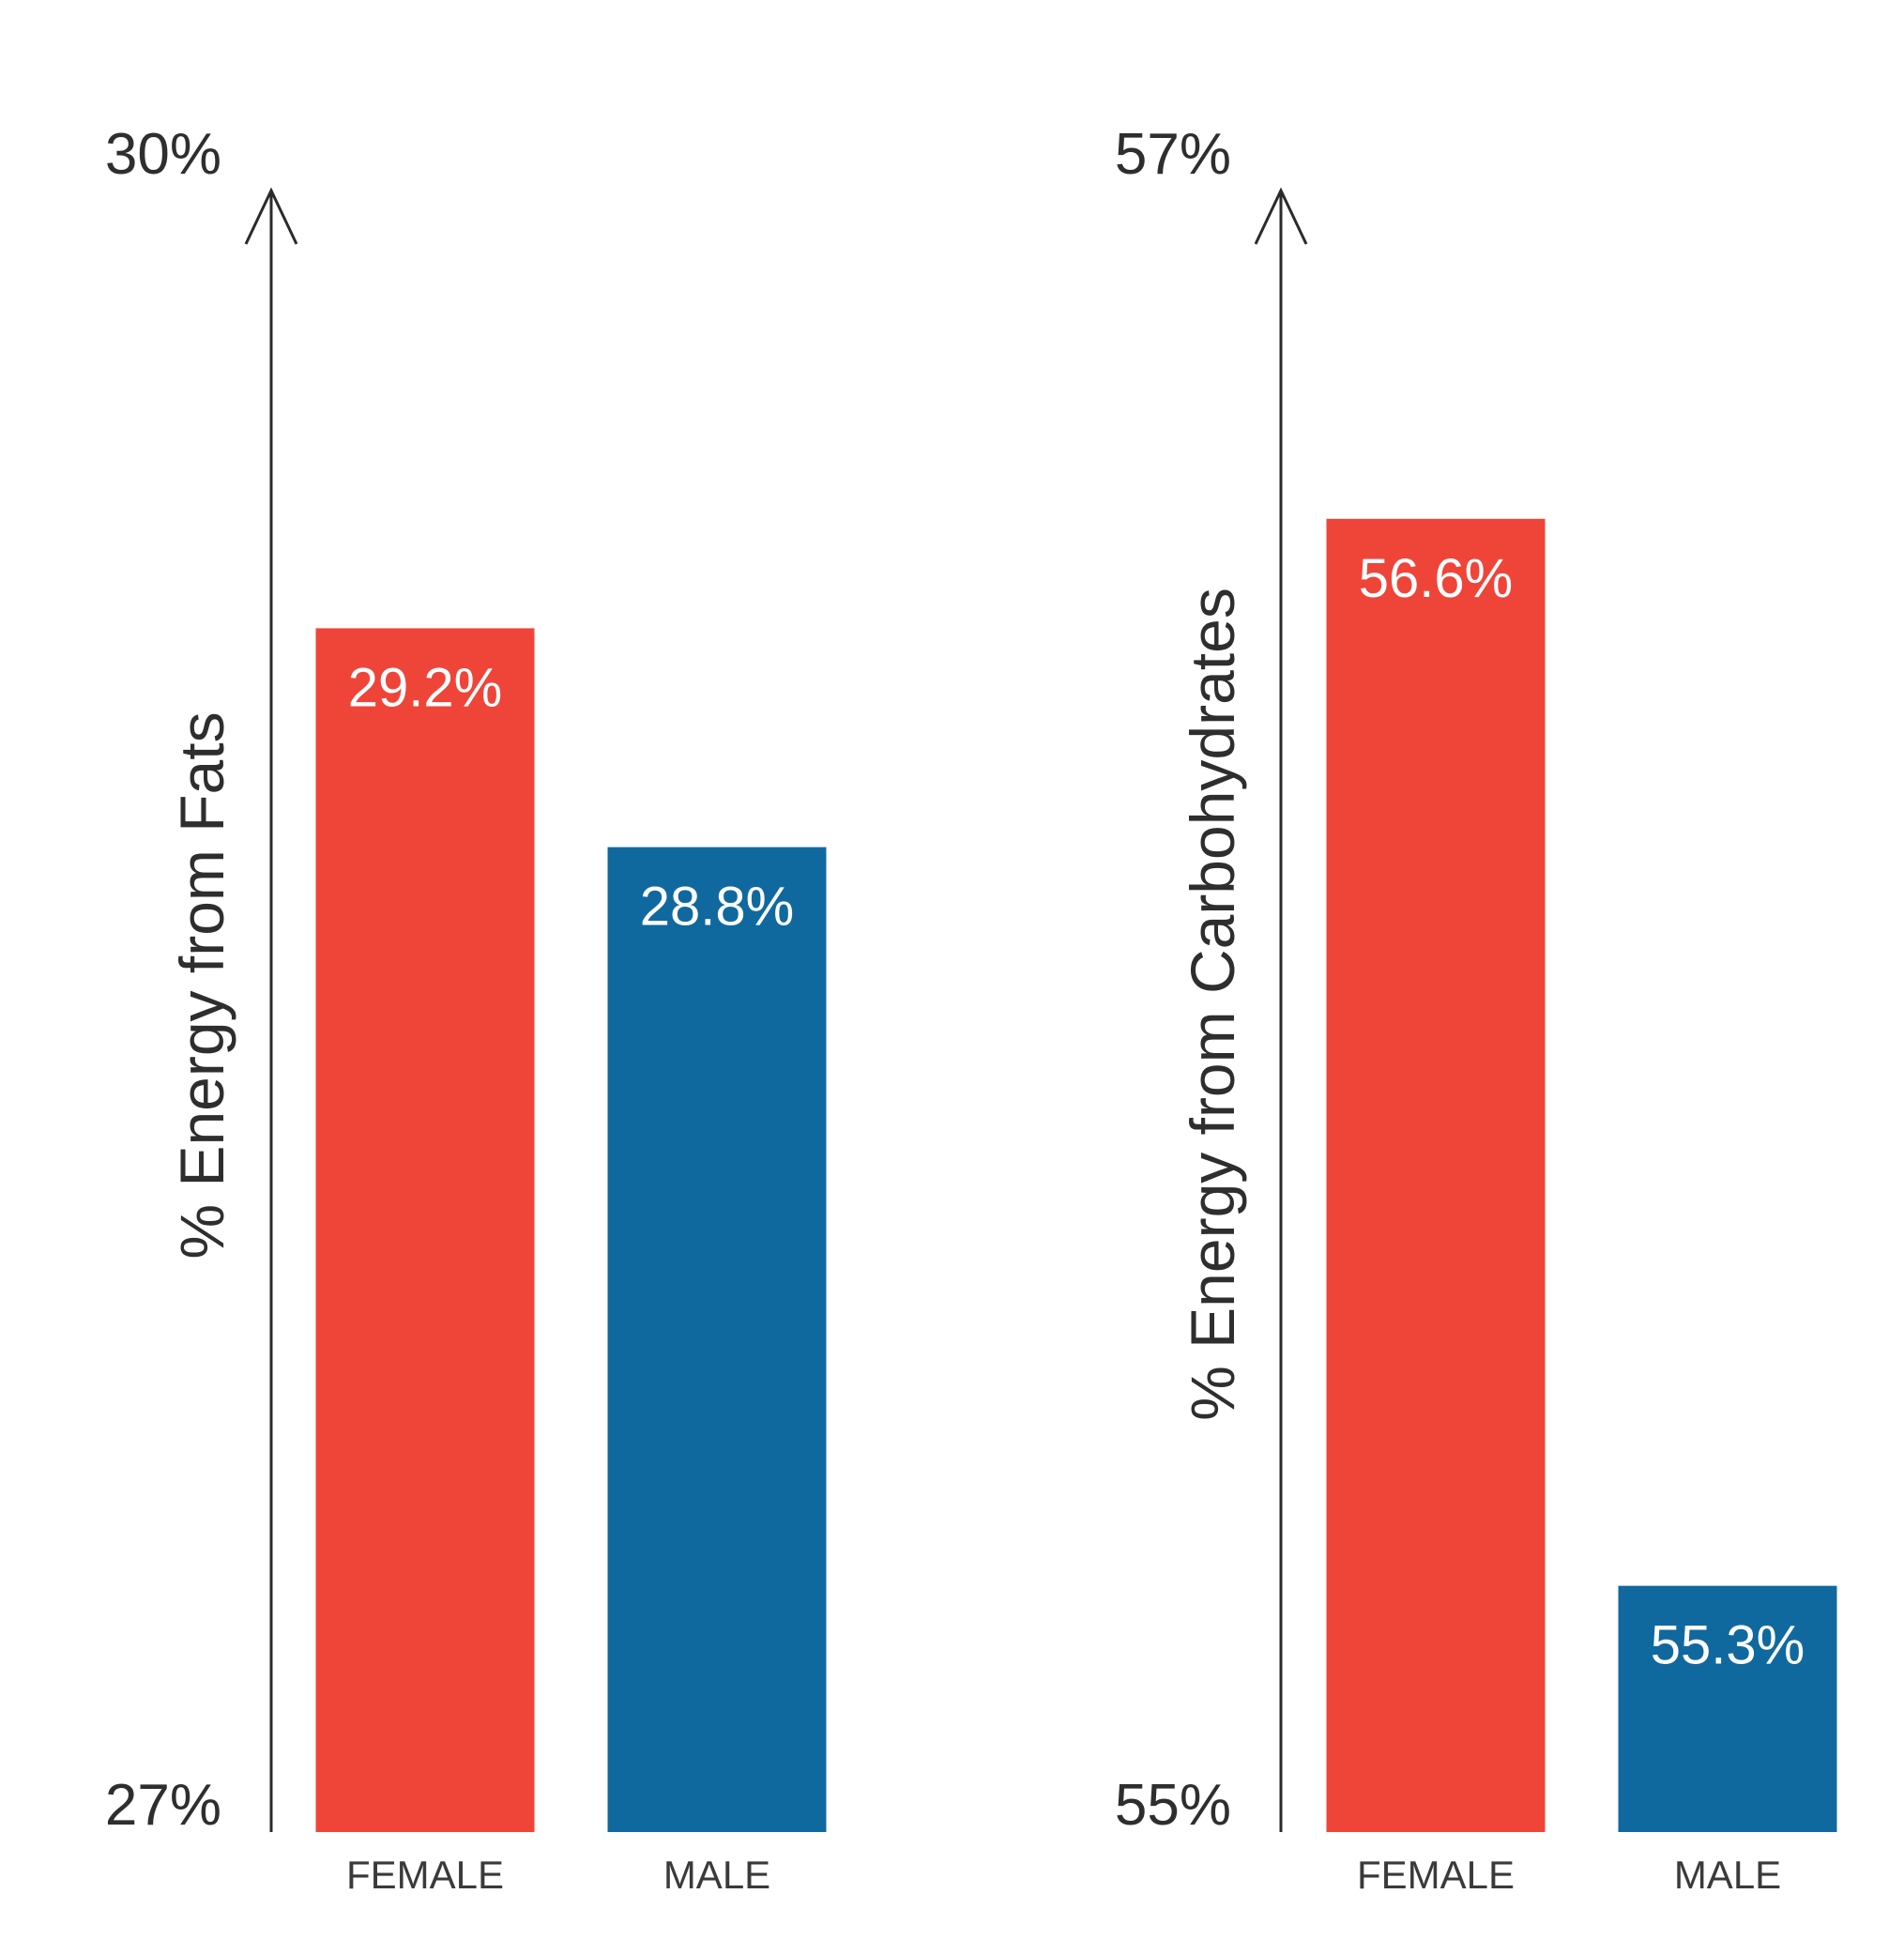 The height and width of the screenshot is (1955, 1904). Describe the element at coordinates (425, 687) in the screenshot. I see `data-label-female: 29.2%` at that location.